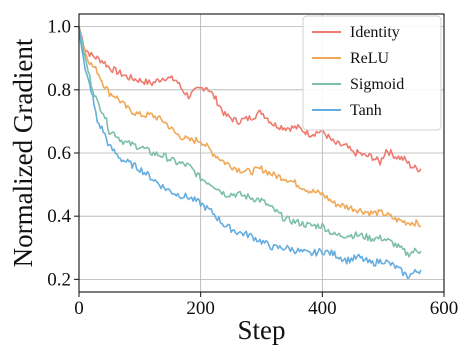 This screenshot has height=347, width=459. What do you see at coordinates (59, 216) in the screenshot?
I see `y-tick-label: 0.4` at bounding box center [59, 216].